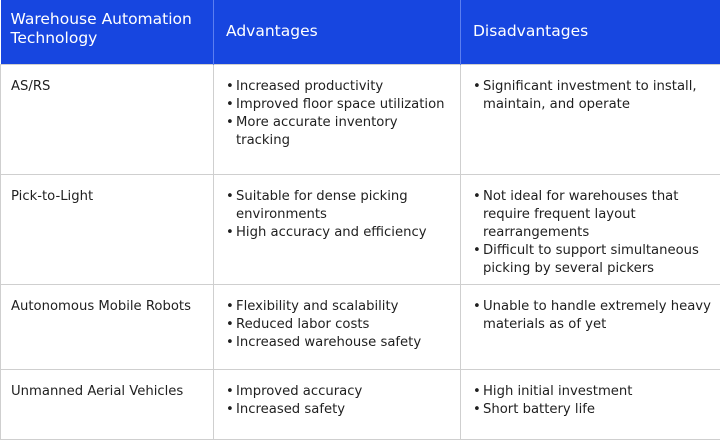  What do you see at coordinates (340, 105) in the screenshot?
I see `list-item: Improved floor space utilization` at bounding box center [340, 105].